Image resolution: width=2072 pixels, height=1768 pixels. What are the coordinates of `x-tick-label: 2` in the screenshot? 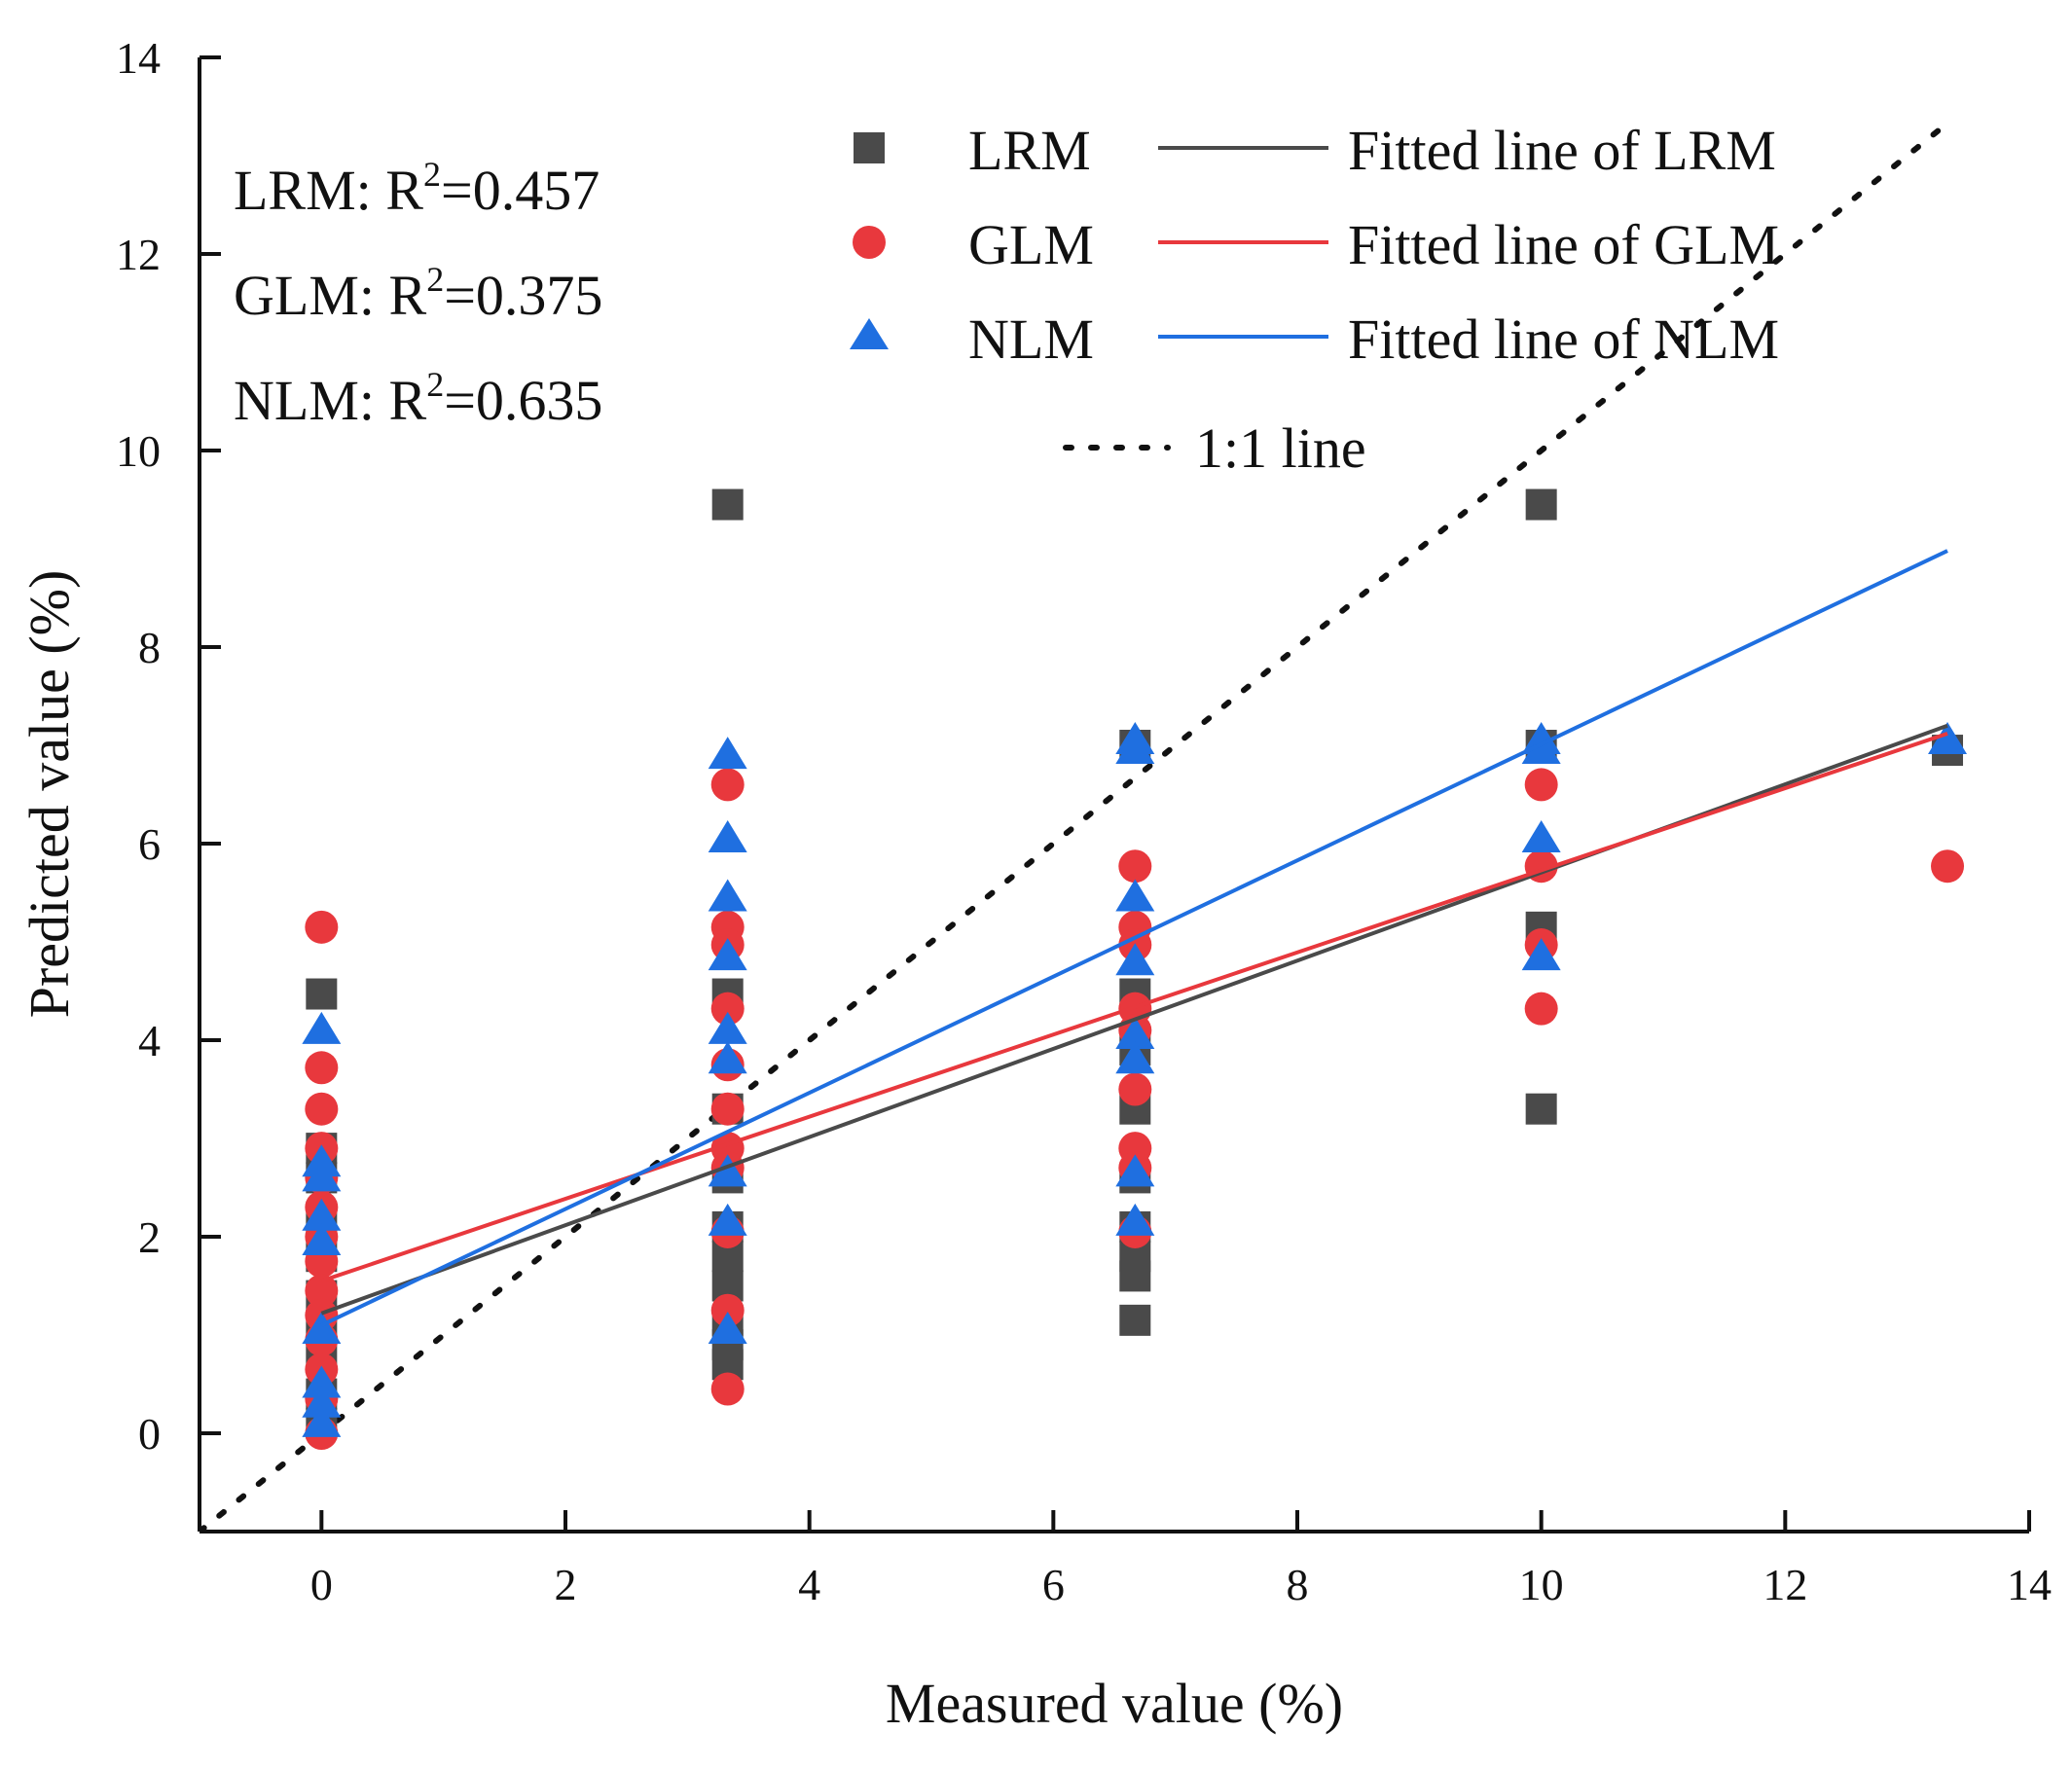 It's located at (566, 1584).